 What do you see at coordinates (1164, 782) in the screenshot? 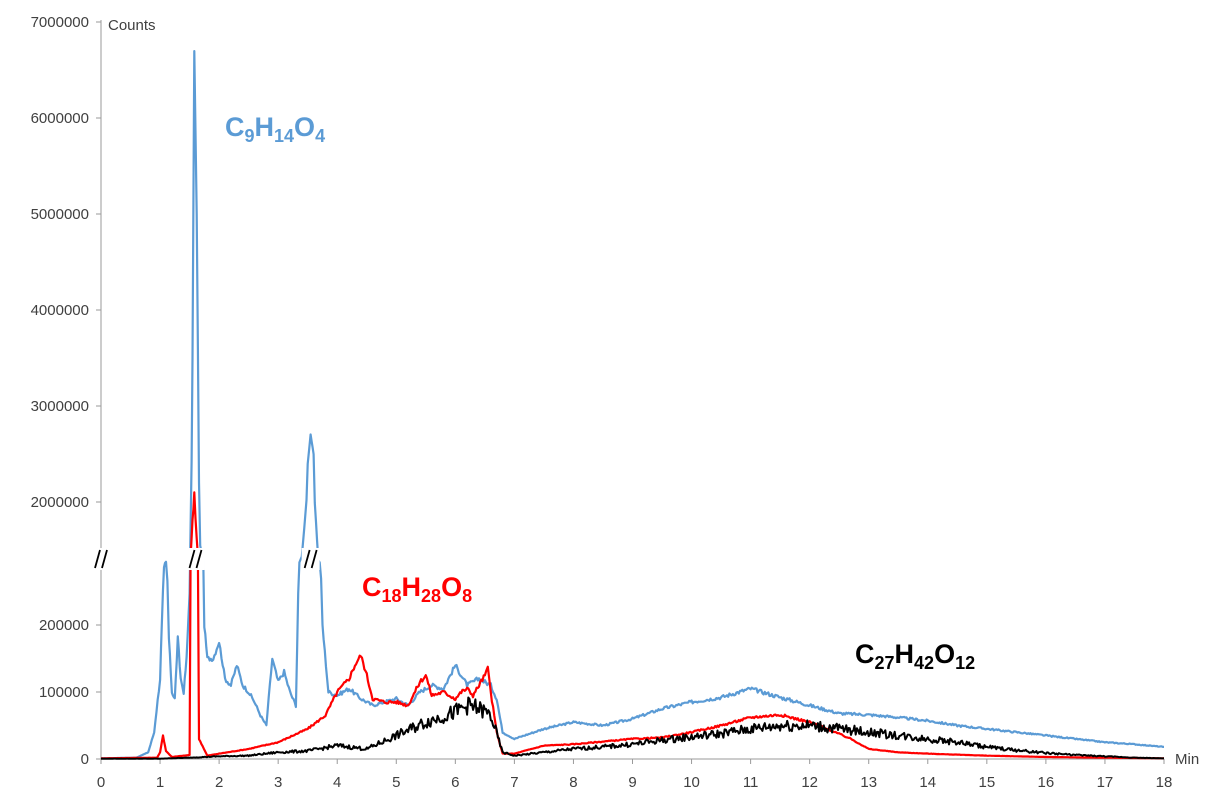
I see `x-tick-label: 18` at bounding box center [1164, 782].